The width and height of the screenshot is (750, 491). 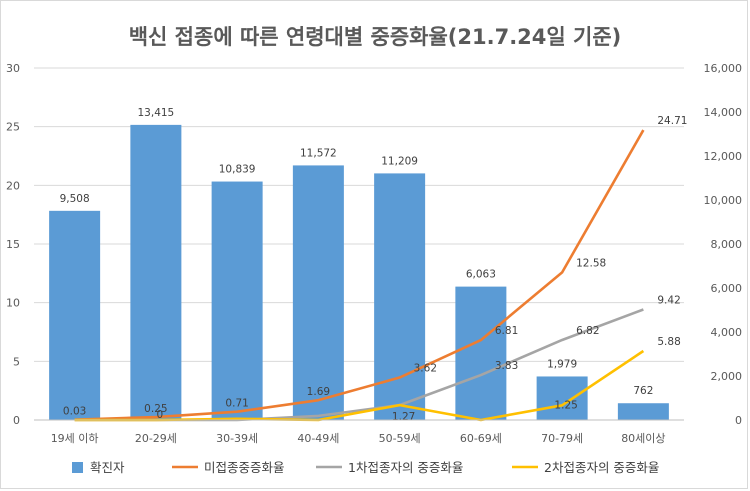 I want to click on line-data-label: 1.69, so click(x=318, y=392).